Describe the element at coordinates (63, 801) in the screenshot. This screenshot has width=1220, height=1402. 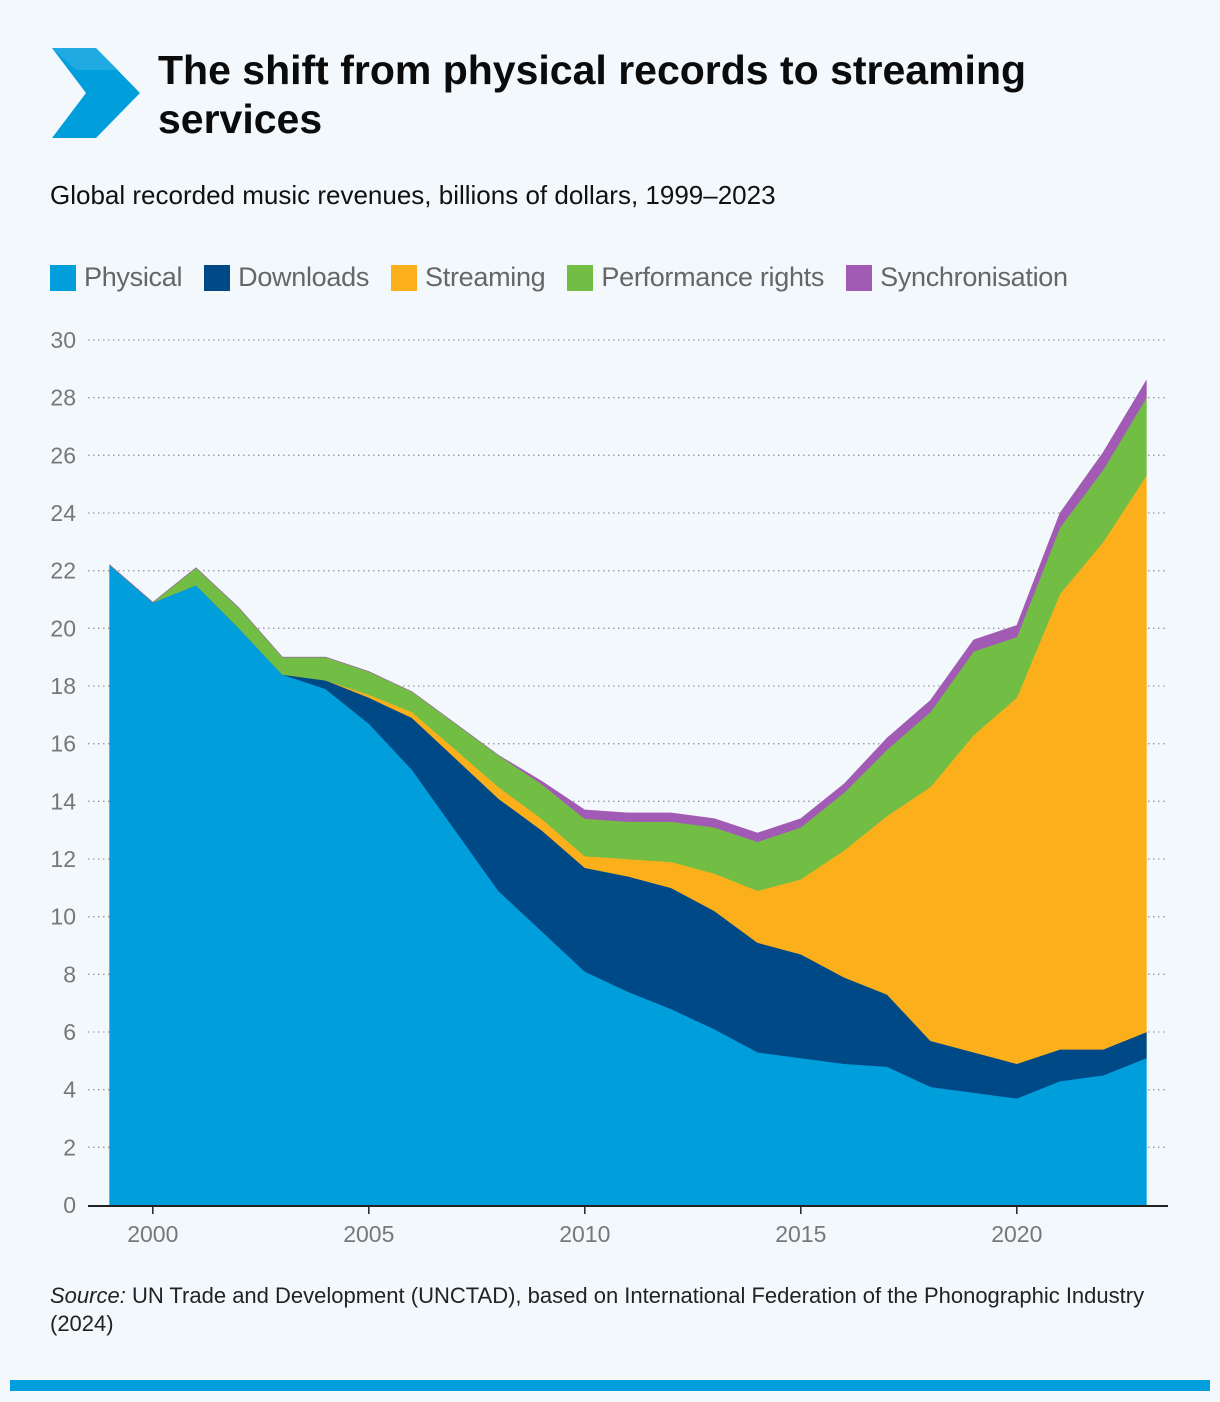
I see `y-tick-label: 14` at that location.